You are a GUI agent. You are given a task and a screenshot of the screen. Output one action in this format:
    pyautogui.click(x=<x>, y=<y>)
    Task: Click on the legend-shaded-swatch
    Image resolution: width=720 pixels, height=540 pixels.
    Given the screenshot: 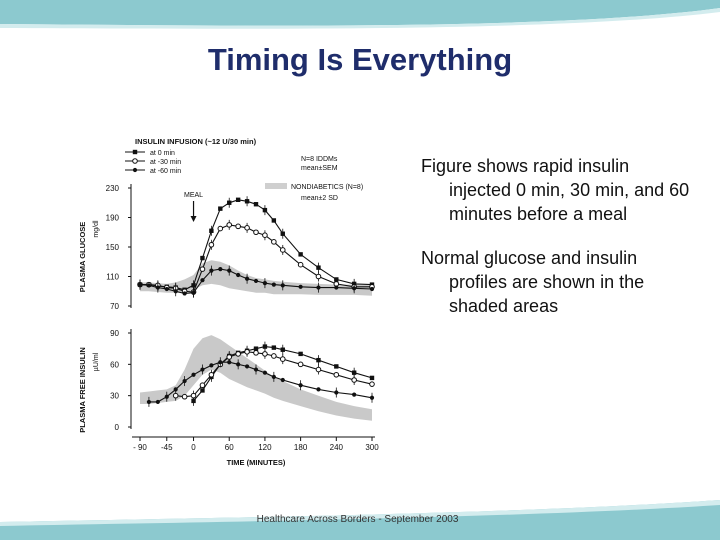 What is the action you would take?
    pyautogui.click(x=276, y=186)
    